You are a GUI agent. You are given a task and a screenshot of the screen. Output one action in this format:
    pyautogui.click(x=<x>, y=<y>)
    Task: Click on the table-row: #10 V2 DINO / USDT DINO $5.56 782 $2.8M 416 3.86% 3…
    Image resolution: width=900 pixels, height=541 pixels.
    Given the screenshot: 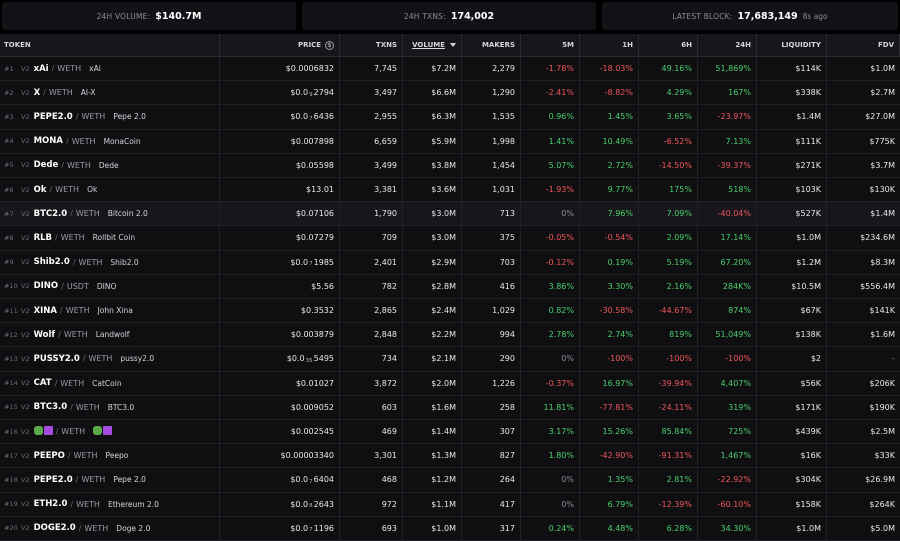 What is the action you would take?
    pyautogui.click(x=450, y=286)
    